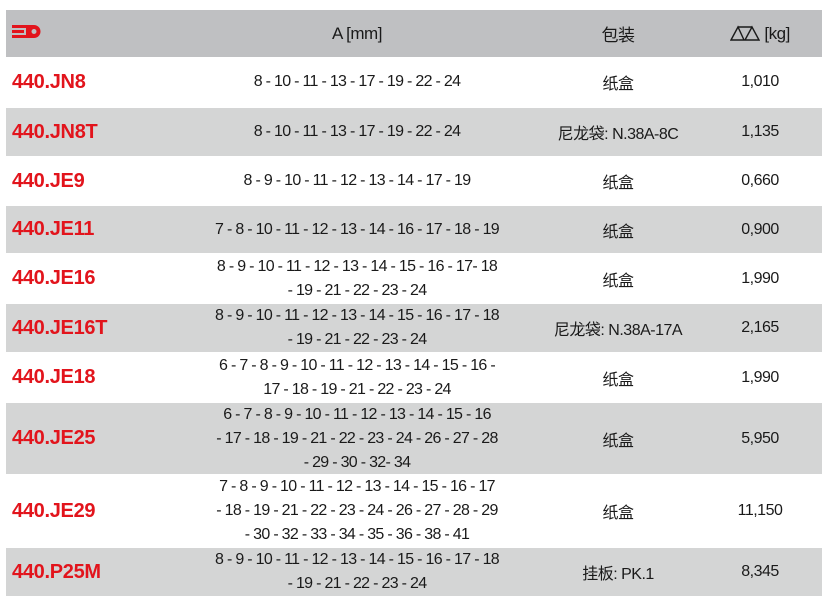  What do you see at coordinates (760, 81) in the screenshot?
I see `weight: 1,010` at bounding box center [760, 81].